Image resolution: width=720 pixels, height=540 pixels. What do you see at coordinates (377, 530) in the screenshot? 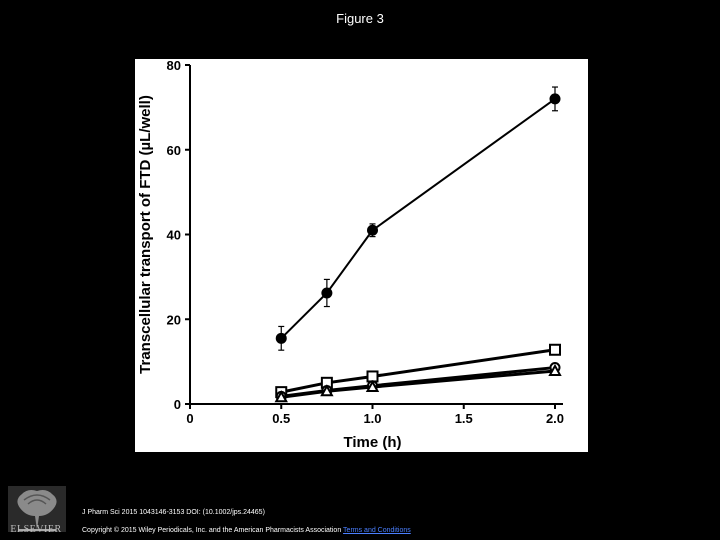
I see `terms-and-conditions-link: Terms and Conditions` at bounding box center [377, 530].